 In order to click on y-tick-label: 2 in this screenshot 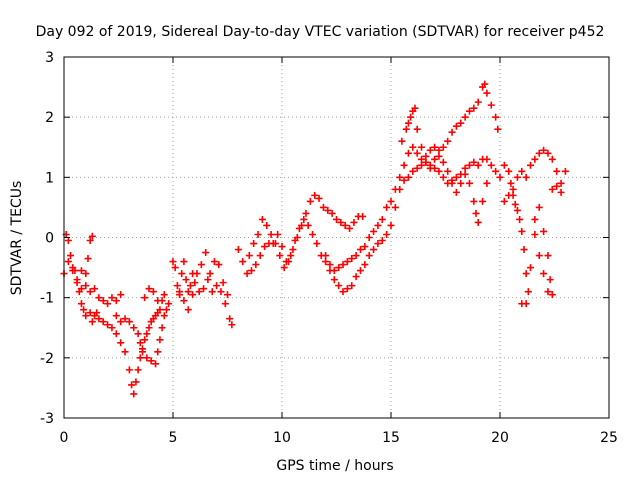, I will do `click(49, 118)`.